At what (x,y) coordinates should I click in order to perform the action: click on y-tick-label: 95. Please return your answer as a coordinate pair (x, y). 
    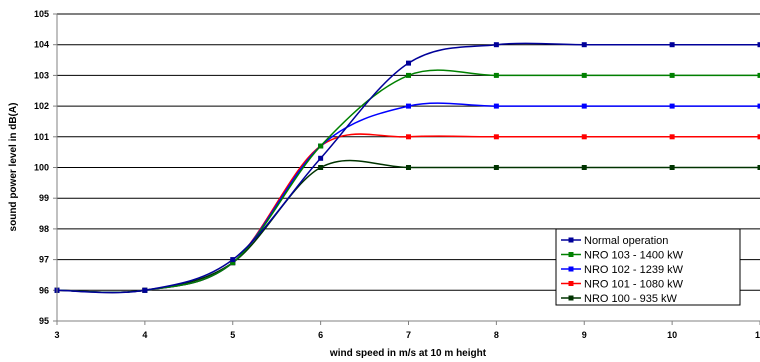
    Looking at the image, I should click on (44, 321).